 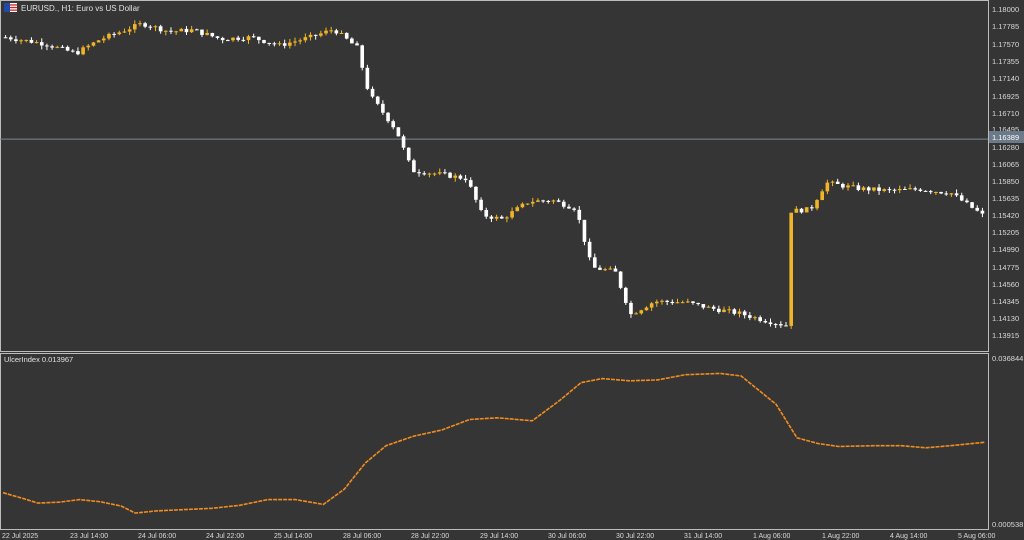 What do you see at coordinates (1005, 215) in the screenshot?
I see `price-tick-label: 1.15420` at bounding box center [1005, 215].